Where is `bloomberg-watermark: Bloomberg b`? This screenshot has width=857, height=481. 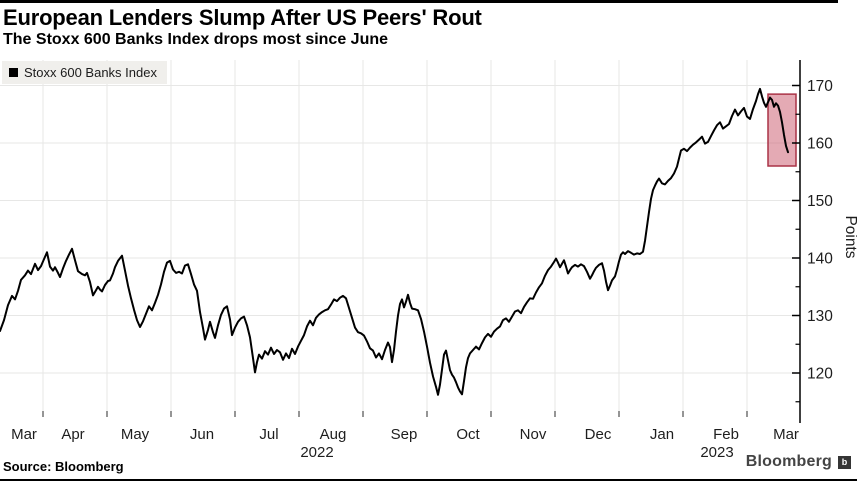
bloomberg-watermark: Bloomberg b is located at coordinates (798, 462).